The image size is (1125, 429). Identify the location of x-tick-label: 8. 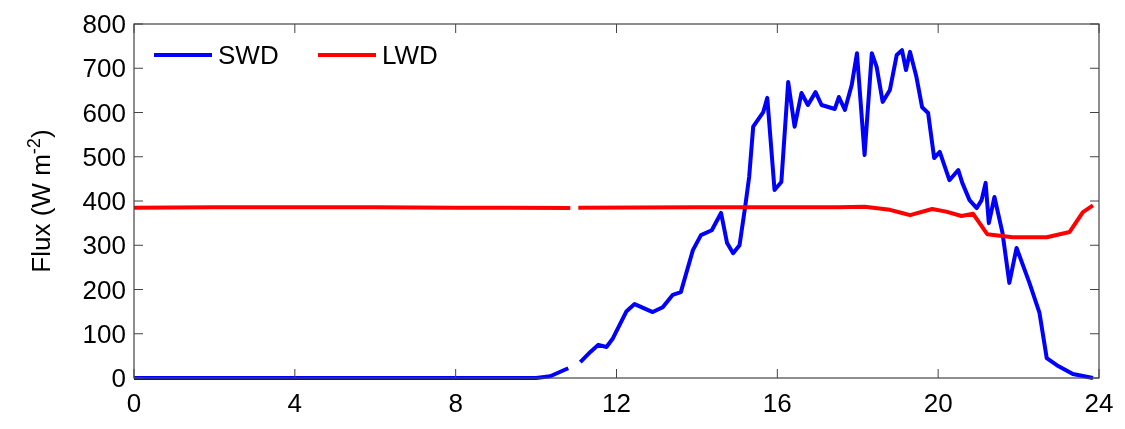
(455, 403).